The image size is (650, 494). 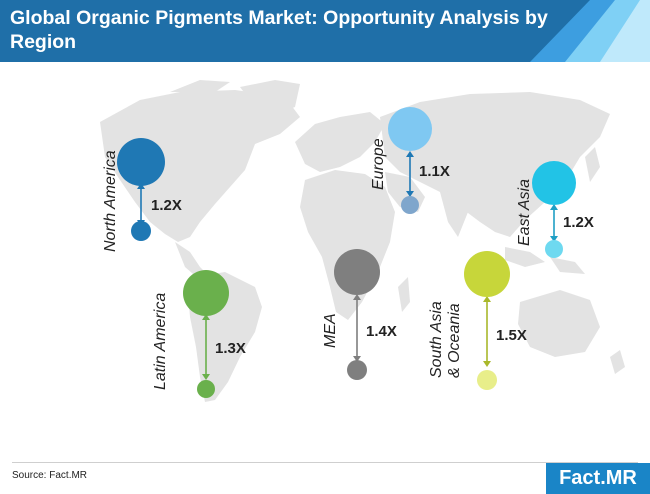 What do you see at coordinates (206, 389) in the screenshot?
I see `bubble-latin-america-small` at bounding box center [206, 389].